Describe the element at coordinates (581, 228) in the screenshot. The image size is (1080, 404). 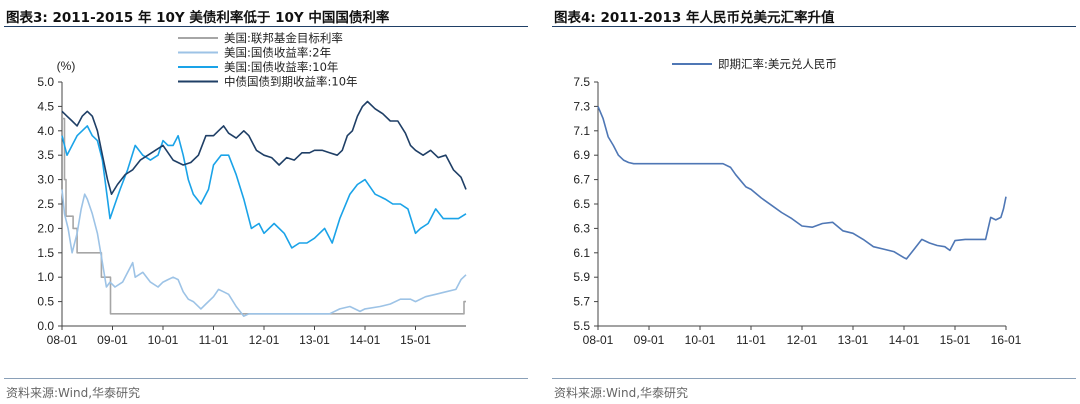
I see `right-chart-y-tick-label: 6.3` at that location.